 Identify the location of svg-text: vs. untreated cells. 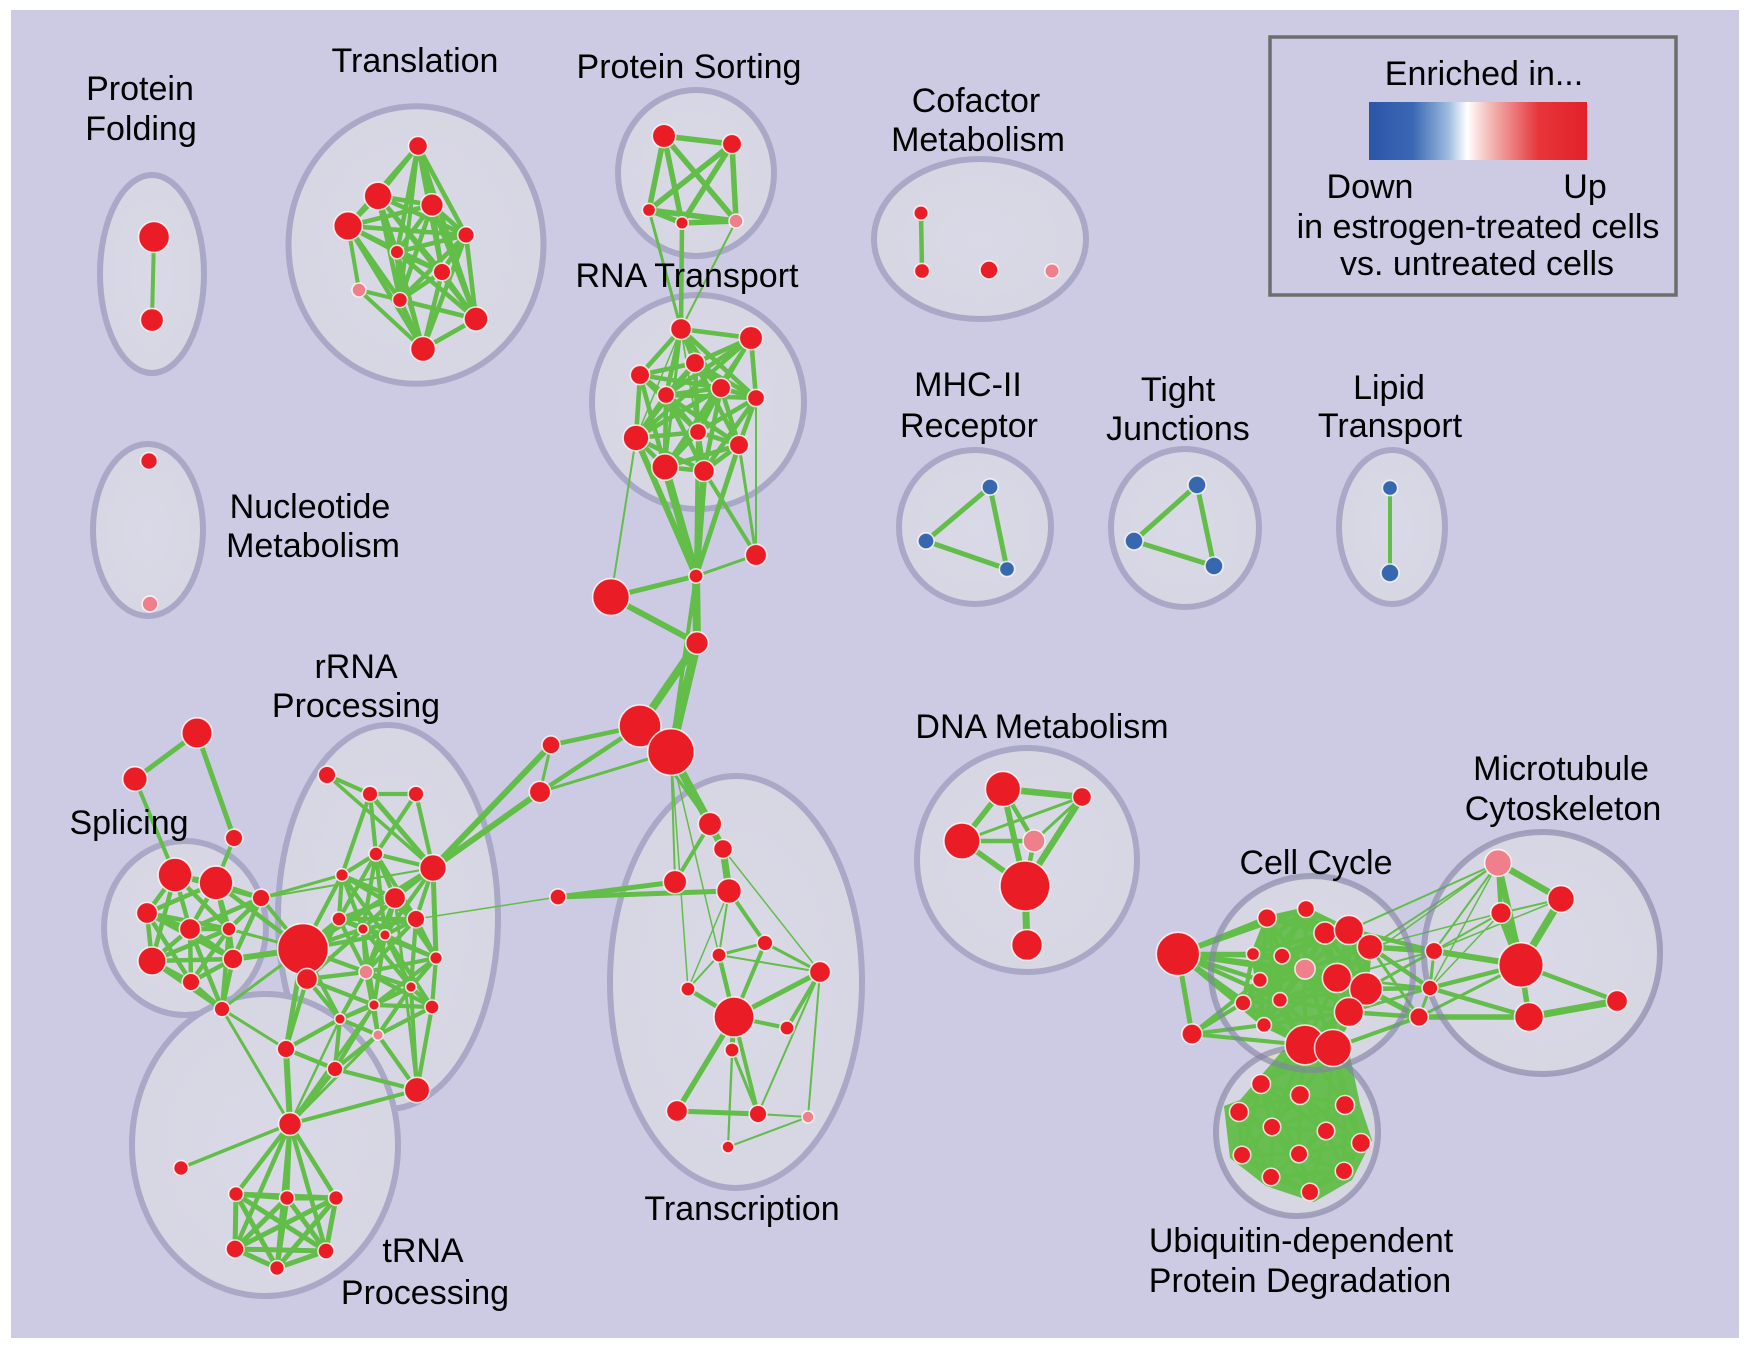
(1477, 264).